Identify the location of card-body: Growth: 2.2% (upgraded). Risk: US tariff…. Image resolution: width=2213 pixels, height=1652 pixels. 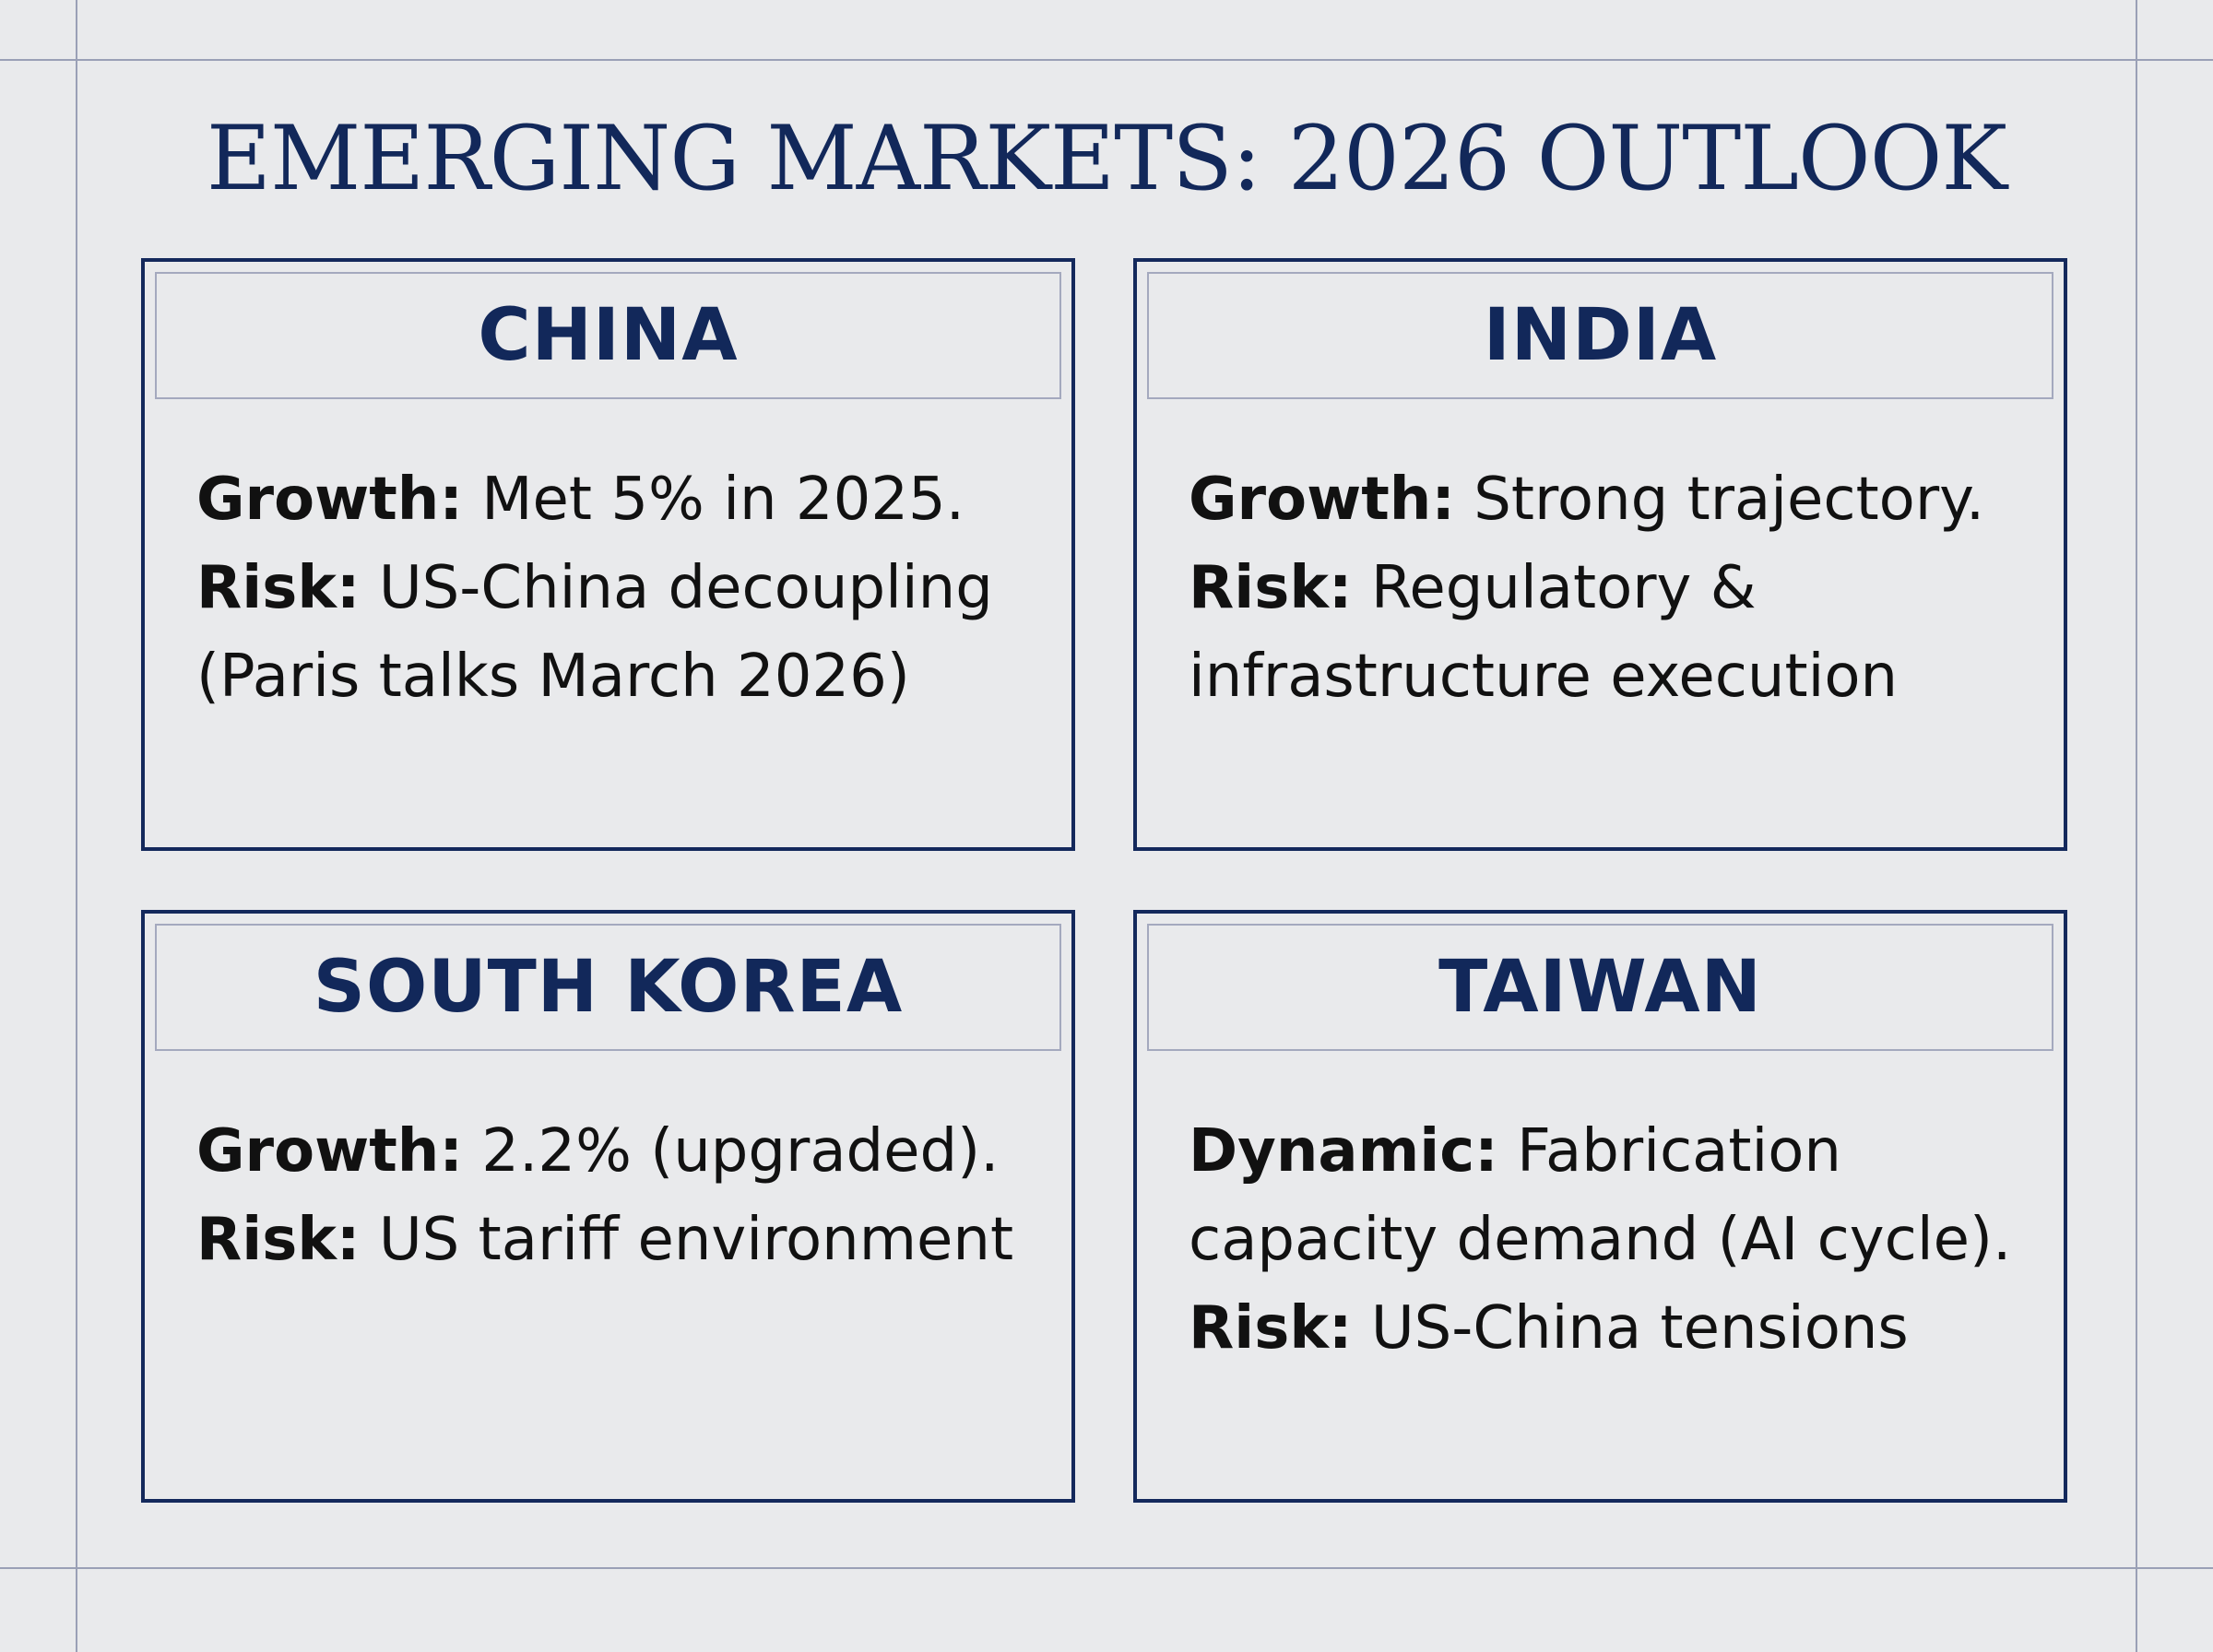
(624, 1195).